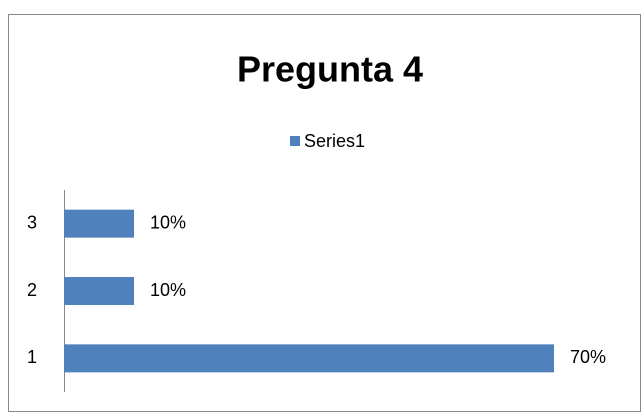 This screenshot has height=412, width=642. Describe the element at coordinates (32, 357) in the screenshot. I see `y-tick-label: 1` at that location.